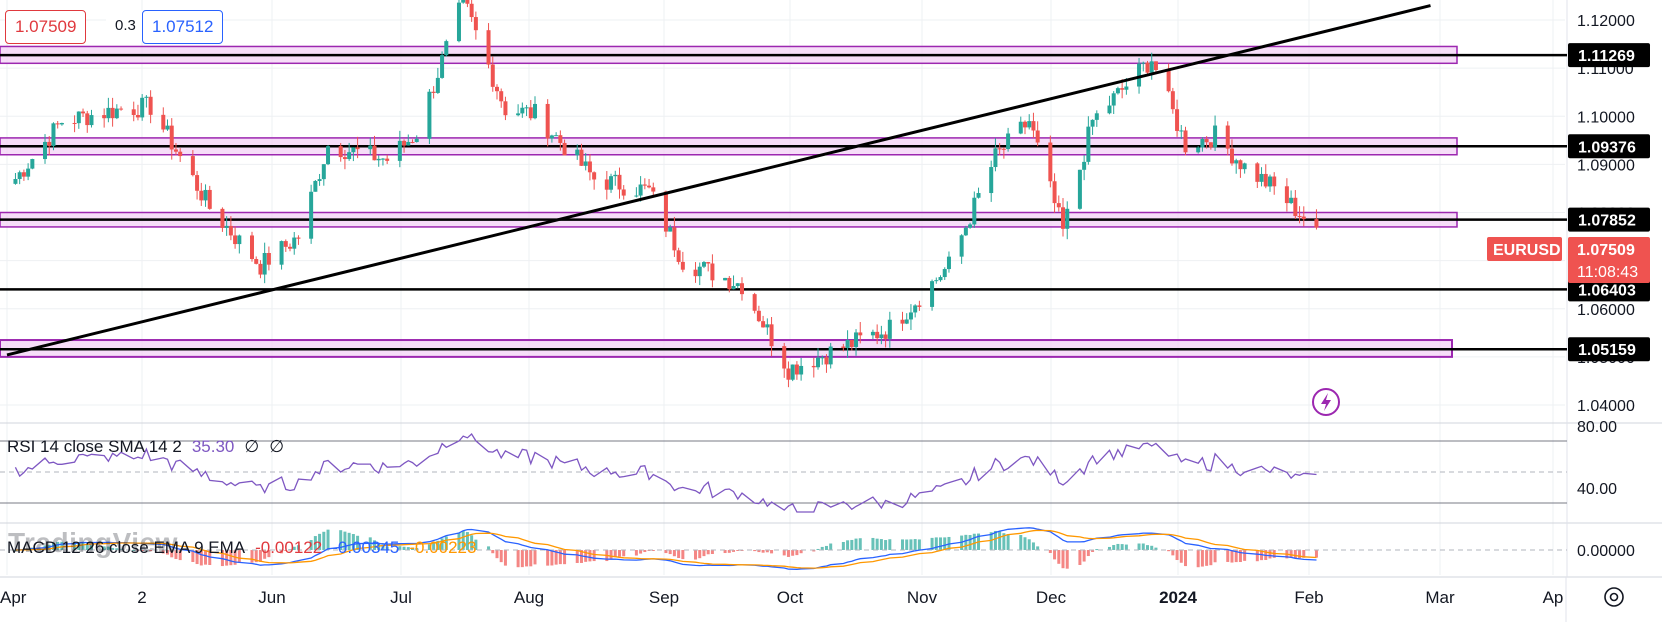 Image resolution: width=1662 pixels, height=627 pixels. What do you see at coordinates (1597, 427) in the screenshot?
I see `rsi-tick-label-0: 80.00` at bounding box center [1597, 427].